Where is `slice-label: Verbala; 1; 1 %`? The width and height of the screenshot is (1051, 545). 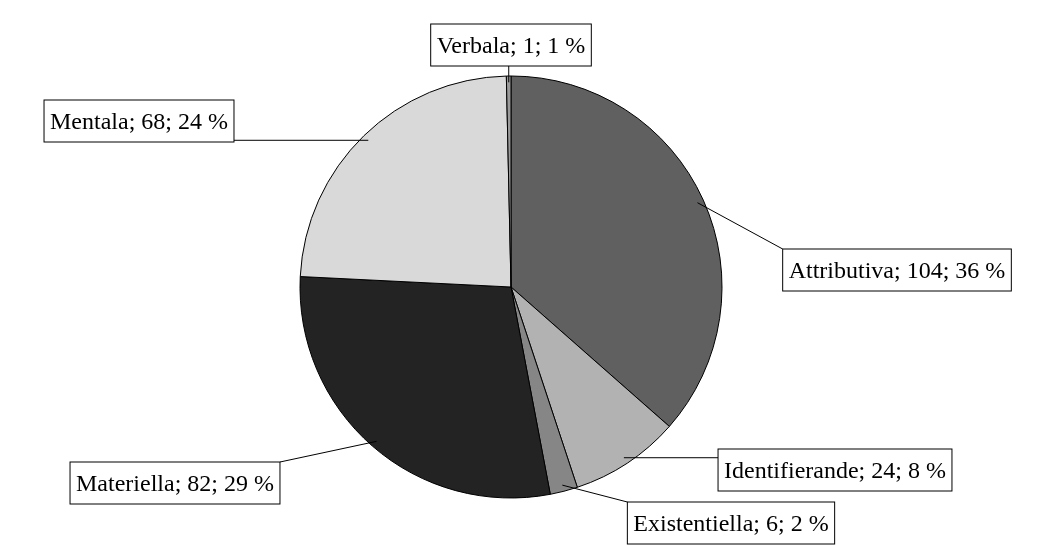
slice-label: Verbala; 1; 1 % is located at coordinates (511, 45).